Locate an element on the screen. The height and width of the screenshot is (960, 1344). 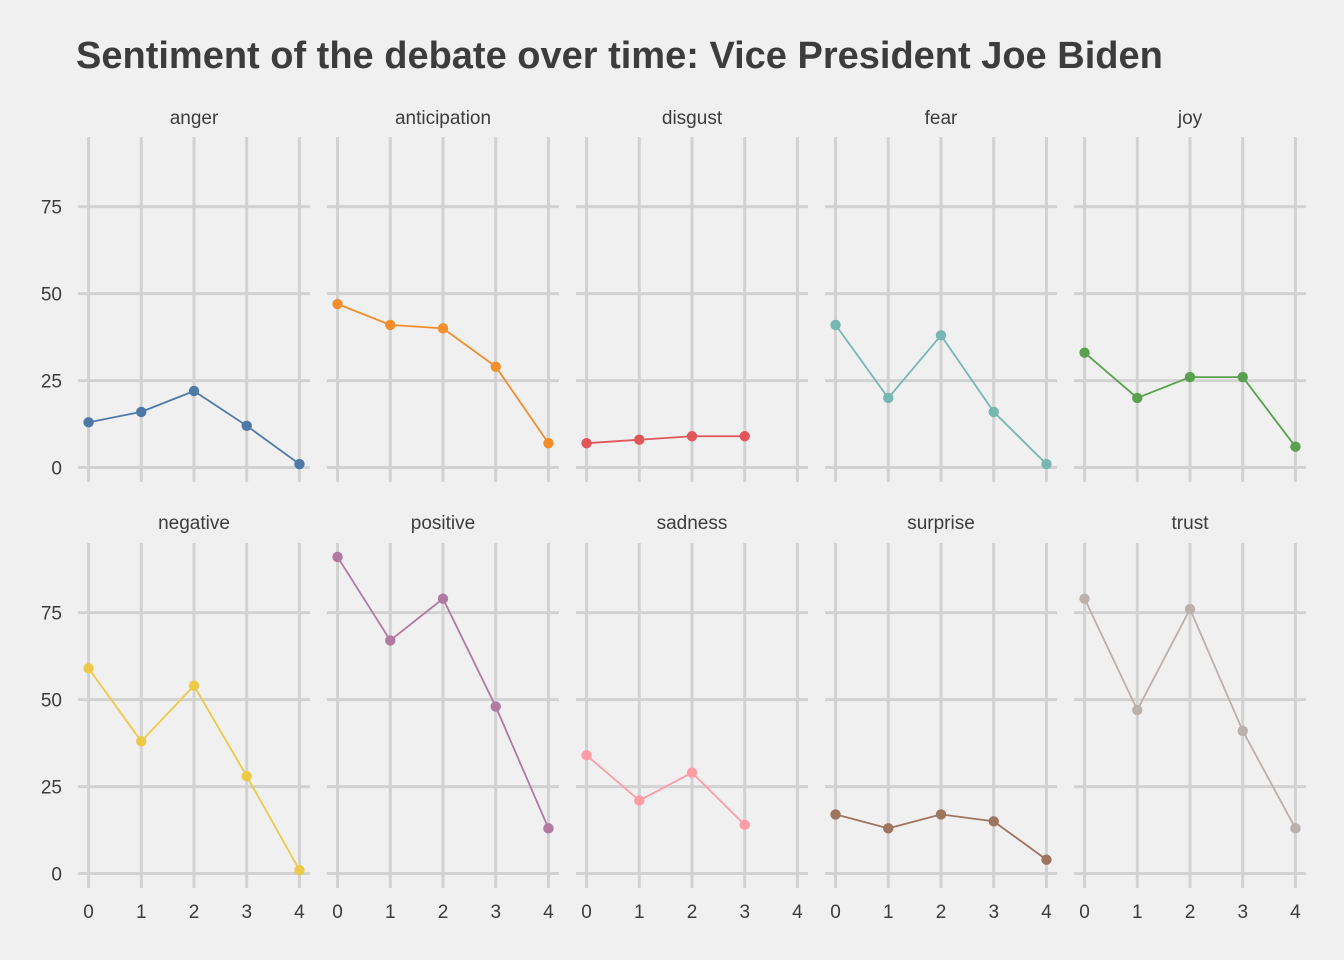
facet-label: surprise is located at coordinates (941, 523).